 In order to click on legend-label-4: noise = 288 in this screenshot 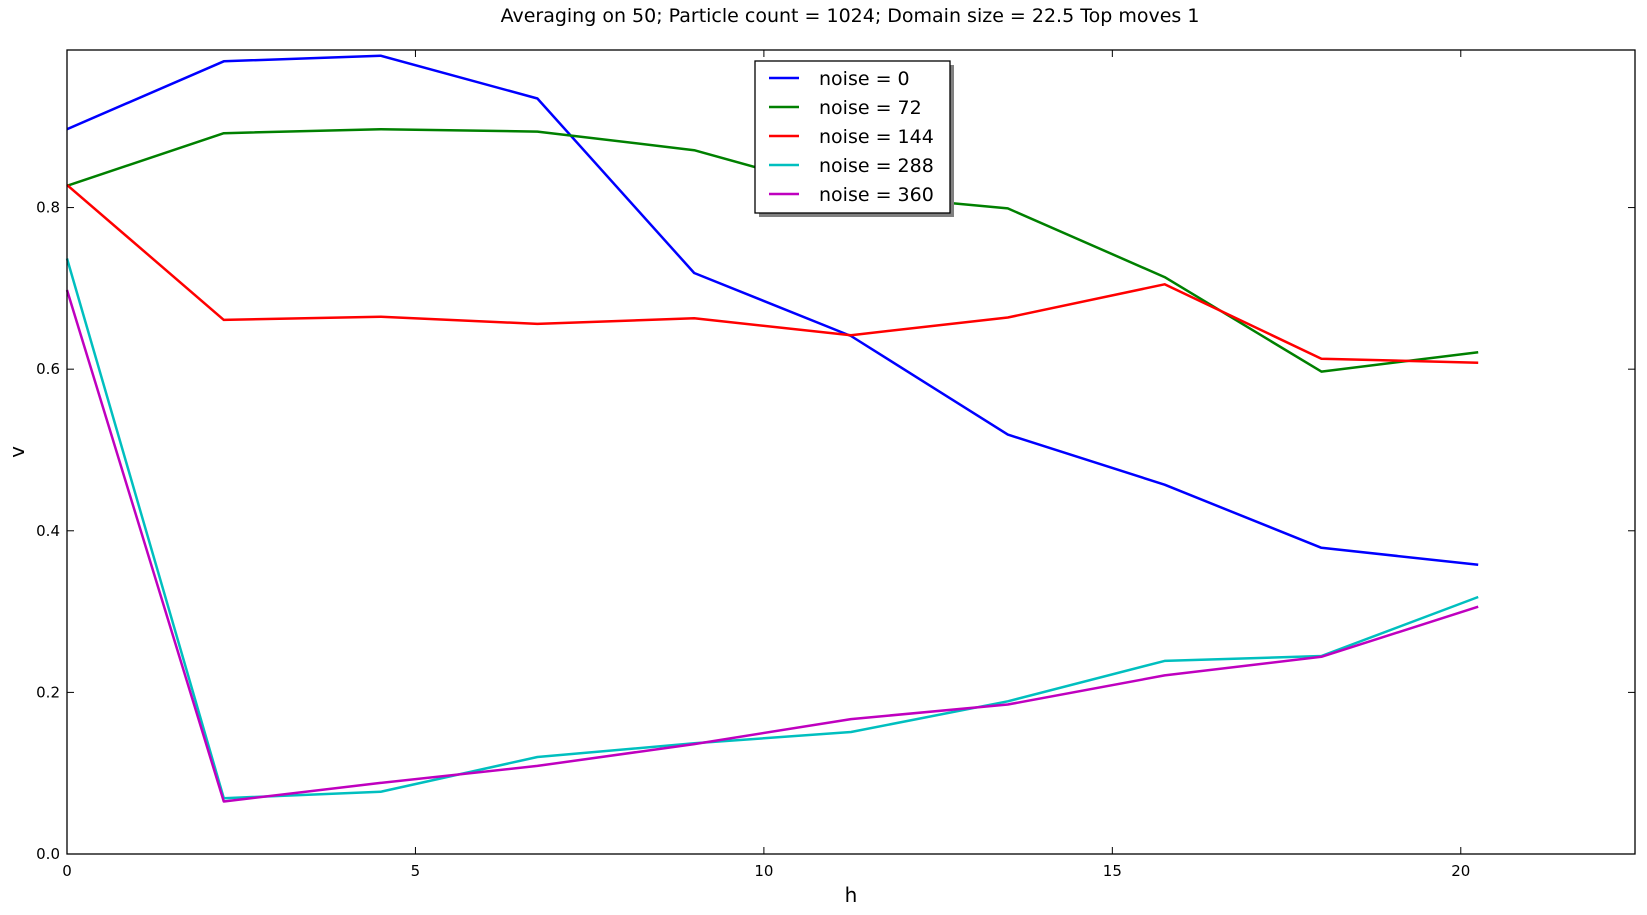, I will do `click(876, 166)`.